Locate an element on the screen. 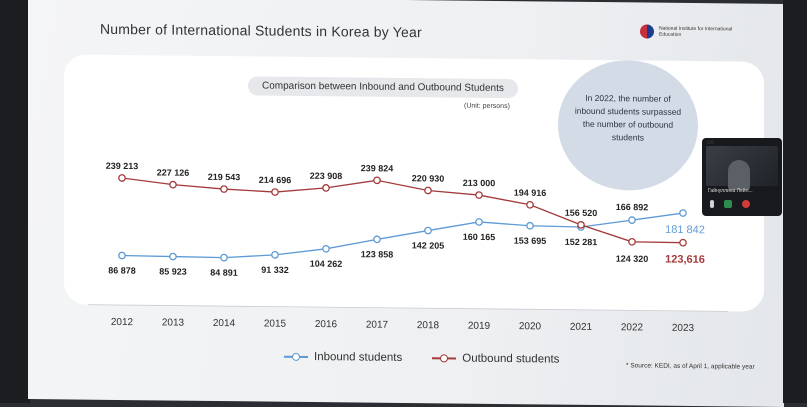 Image resolution: width=807 pixels, height=407 pixels. inbound-point-2016 is located at coordinates (326, 248).